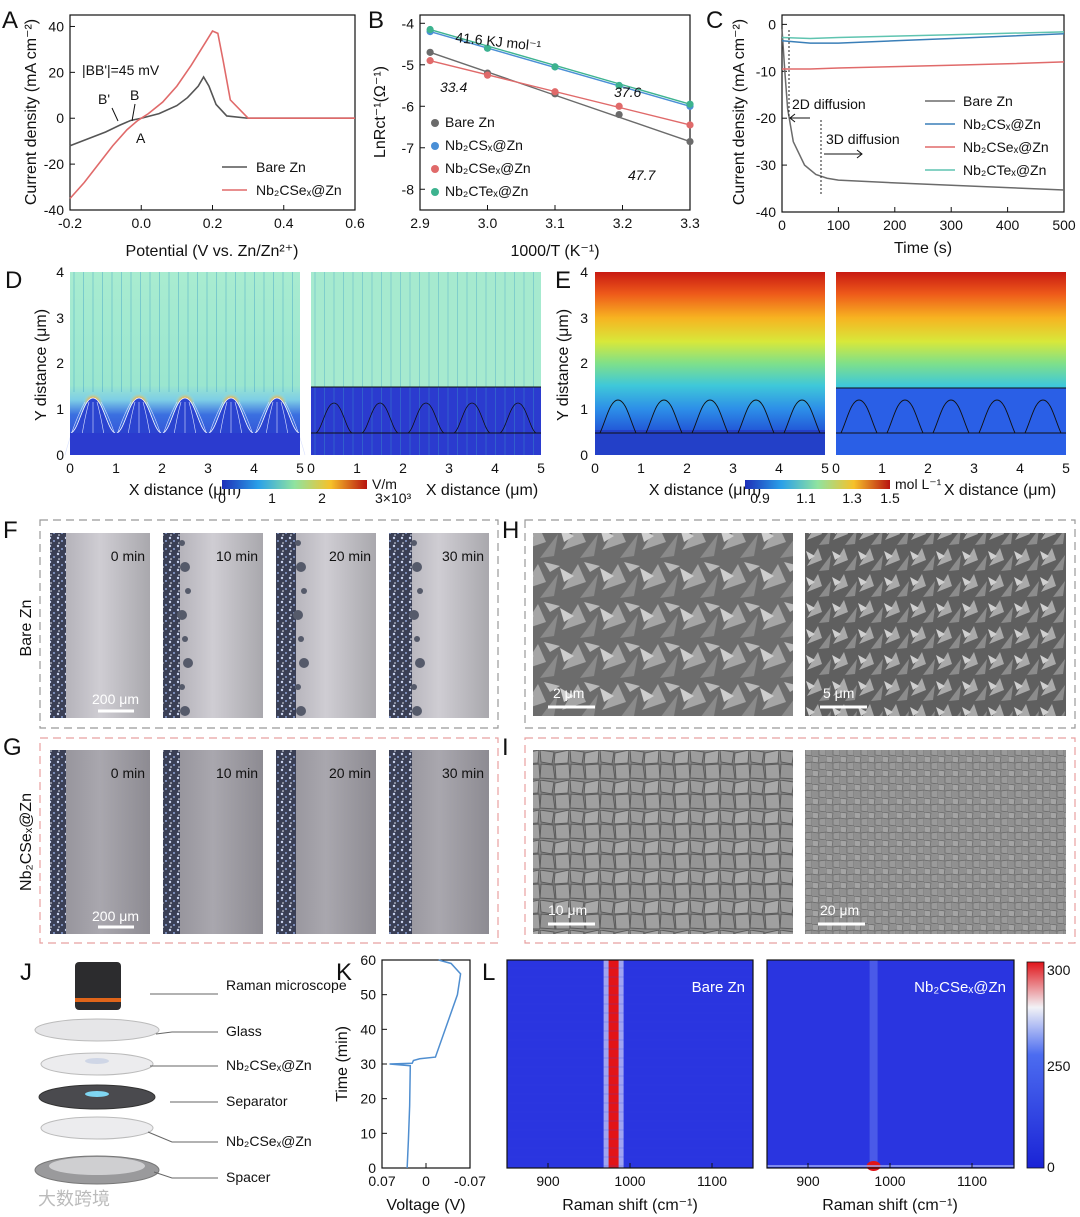 The height and width of the screenshot is (1217, 1080). What do you see at coordinates (121, 70) in the screenshot?
I see `annotation-bb: |BB'|=45 mV` at bounding box center [121, 70].